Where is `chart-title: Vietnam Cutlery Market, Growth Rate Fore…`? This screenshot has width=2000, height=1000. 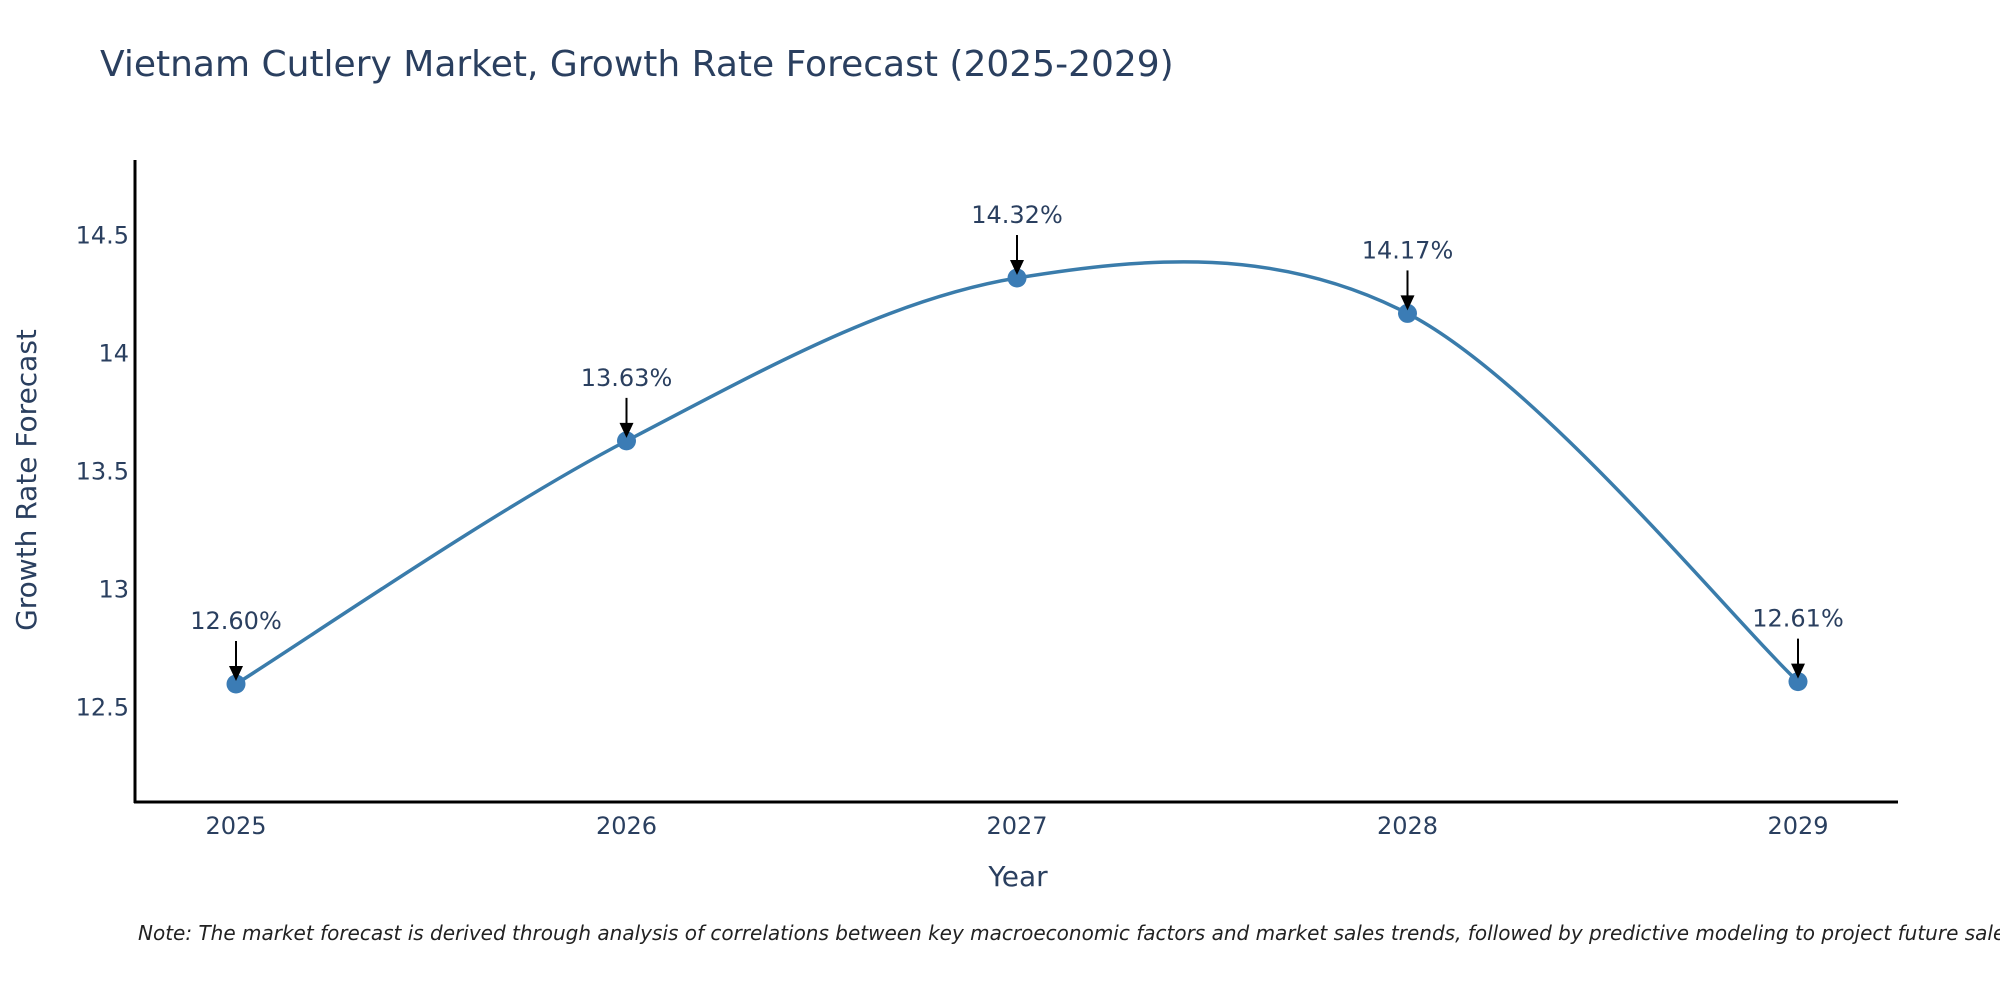 chart-title: Vietnam Cutlery Market, Growth Rate Fore… is located at coordinates (637, 64).